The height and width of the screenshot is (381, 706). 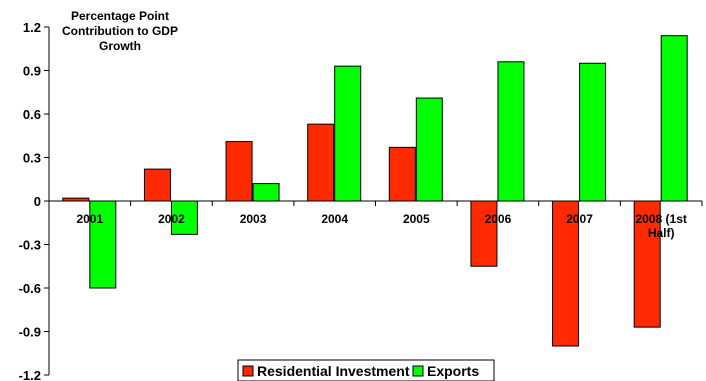 I want to click on x-tick-label-line: 2004, so click(x=334, y=219).